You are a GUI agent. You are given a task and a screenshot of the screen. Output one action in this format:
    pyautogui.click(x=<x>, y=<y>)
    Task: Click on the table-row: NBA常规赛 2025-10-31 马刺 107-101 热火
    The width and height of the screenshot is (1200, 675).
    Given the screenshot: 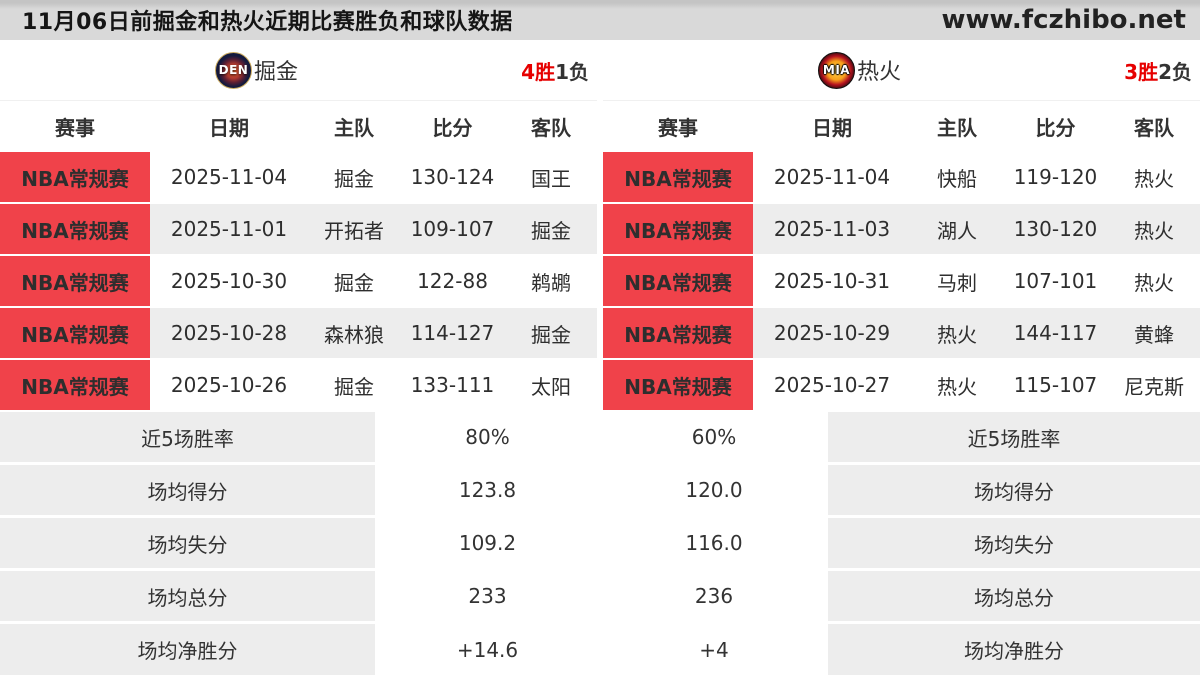 What is the action you would take?
    pyautogui.click(x=901, y=281)
    